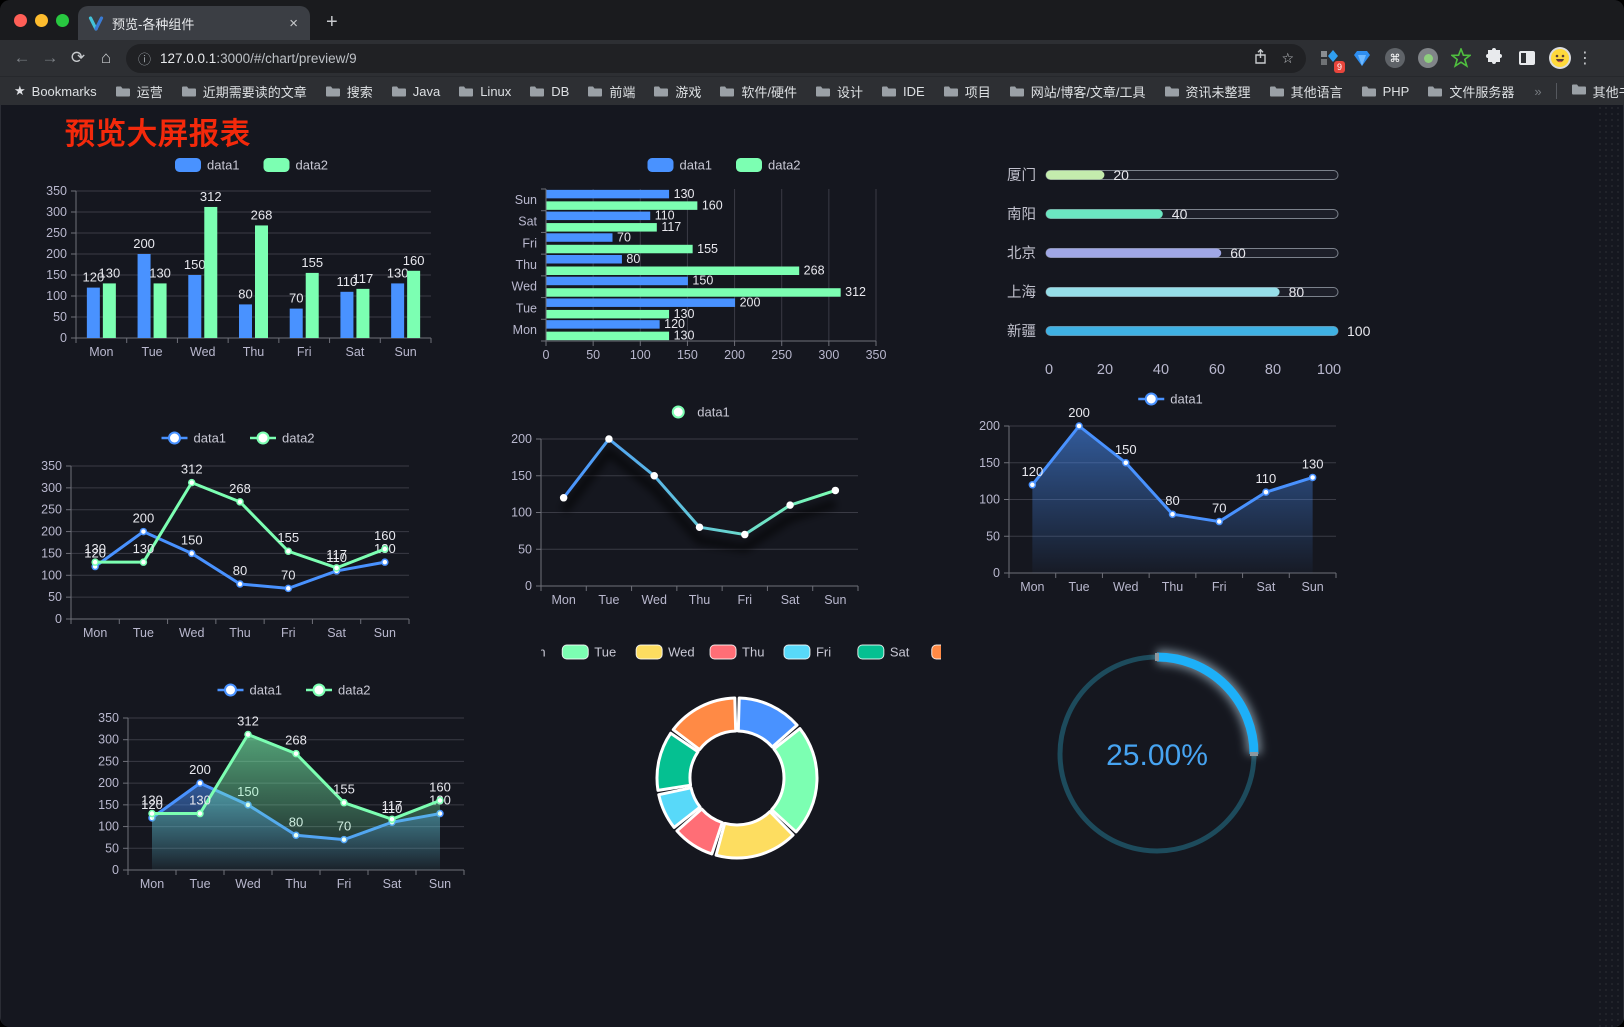 This screenshot has width=1624, height=1027. I want to click on svg-text: data2, so click(312, 165).